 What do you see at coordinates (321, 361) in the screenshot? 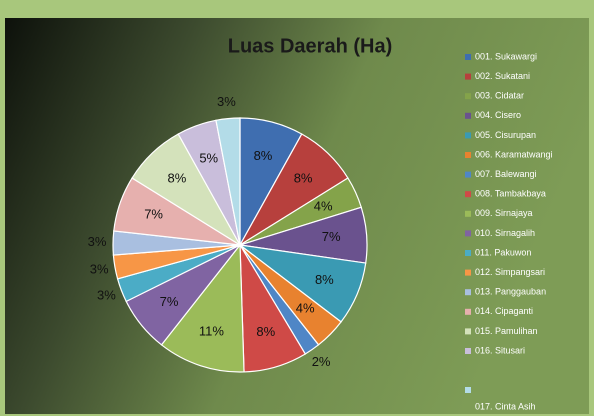
I see `slice-label: 2%` at bounding box center [321, 361].